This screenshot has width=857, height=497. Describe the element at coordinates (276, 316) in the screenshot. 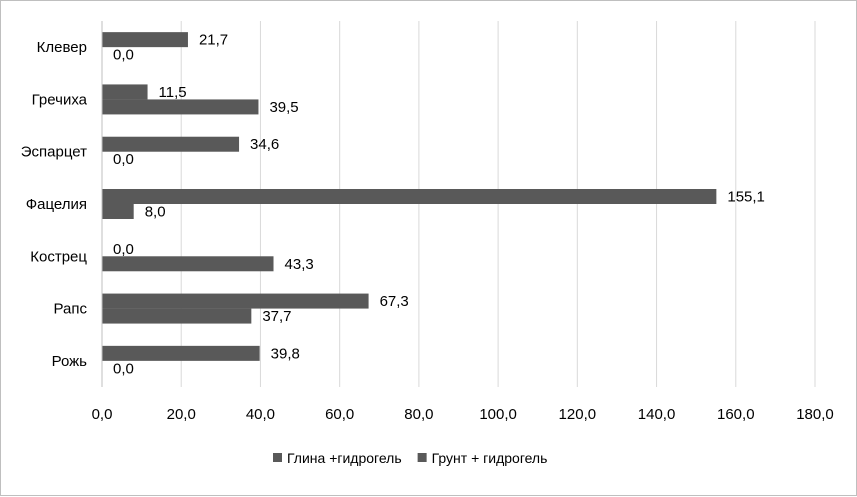

I see `data-label: 37,7` at that location.